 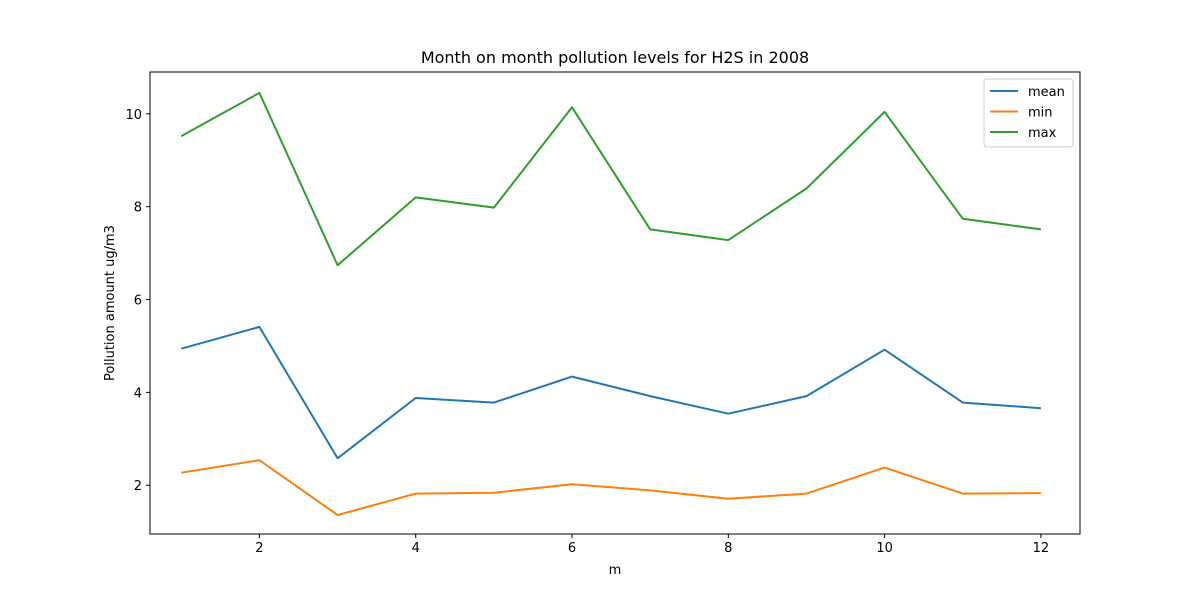 I want to click on y-tick-label: 2, so click(x=138, y=486).